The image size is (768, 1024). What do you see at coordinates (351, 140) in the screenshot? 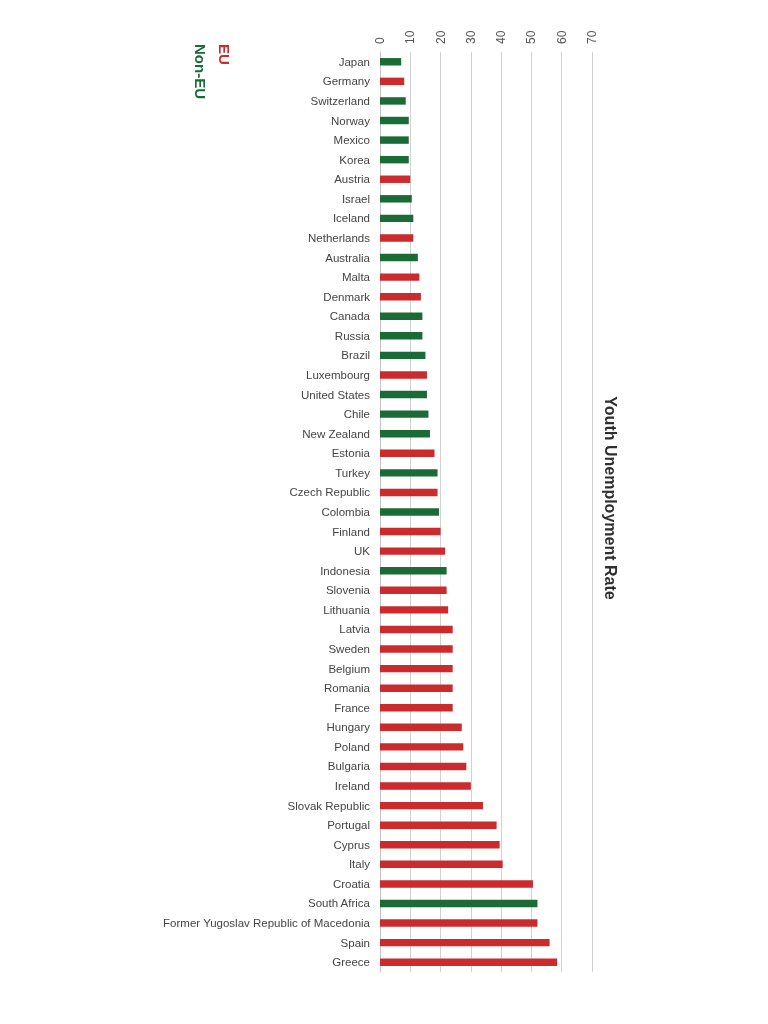
I see `y-tick-label: Mexico` at bounding box center [351, 140].